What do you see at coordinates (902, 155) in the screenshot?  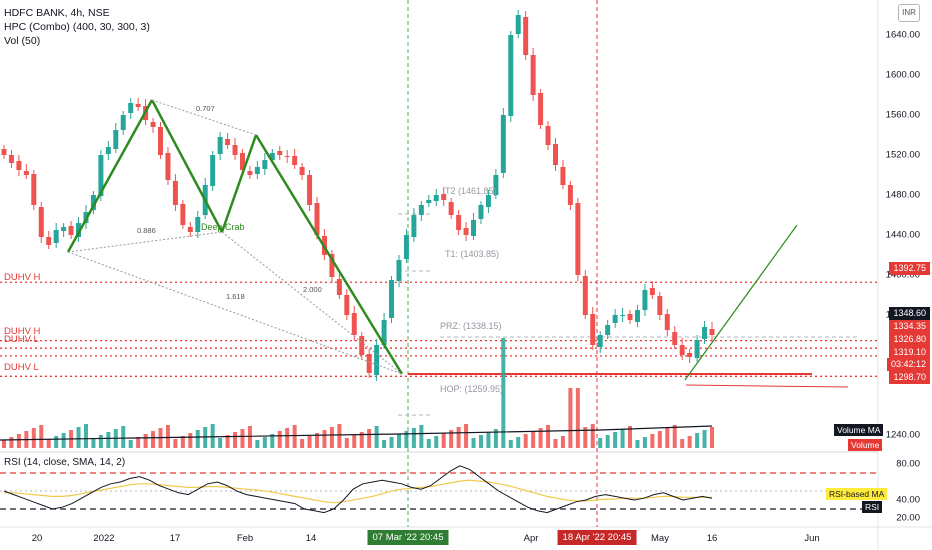 I see `price-axis-tick: 1520.00` at bounding box center [902, 155].